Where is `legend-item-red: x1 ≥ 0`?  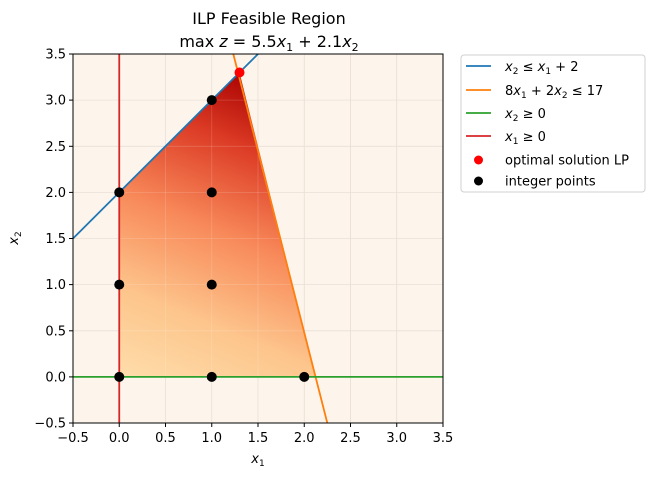 legend-item-red: x1 ≥ 0 is located at coordinates (506, 138).